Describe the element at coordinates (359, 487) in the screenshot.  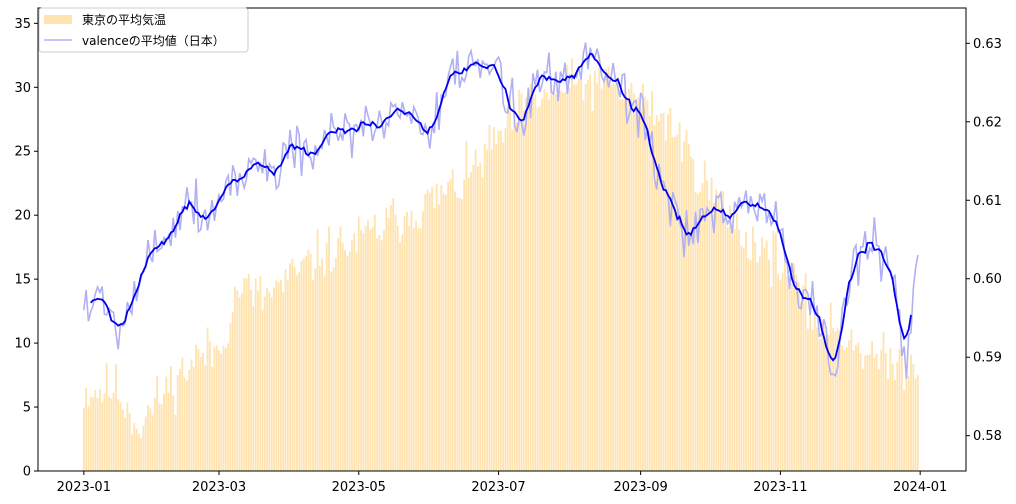
I see `x-tick-label: 2023-05` at that location.